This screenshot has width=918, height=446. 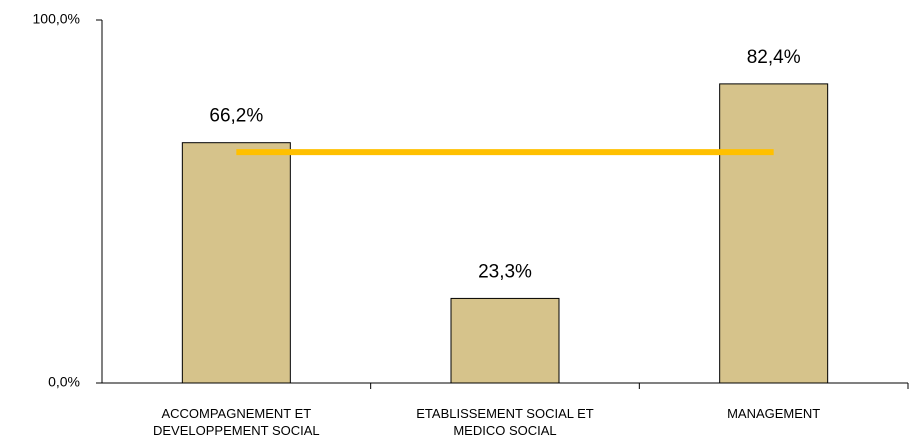 What do you see at coordinates (774, 413) in the screenshot?
I see `x-tick-label: MANAGEMENT` at bounding box center [774, 413].